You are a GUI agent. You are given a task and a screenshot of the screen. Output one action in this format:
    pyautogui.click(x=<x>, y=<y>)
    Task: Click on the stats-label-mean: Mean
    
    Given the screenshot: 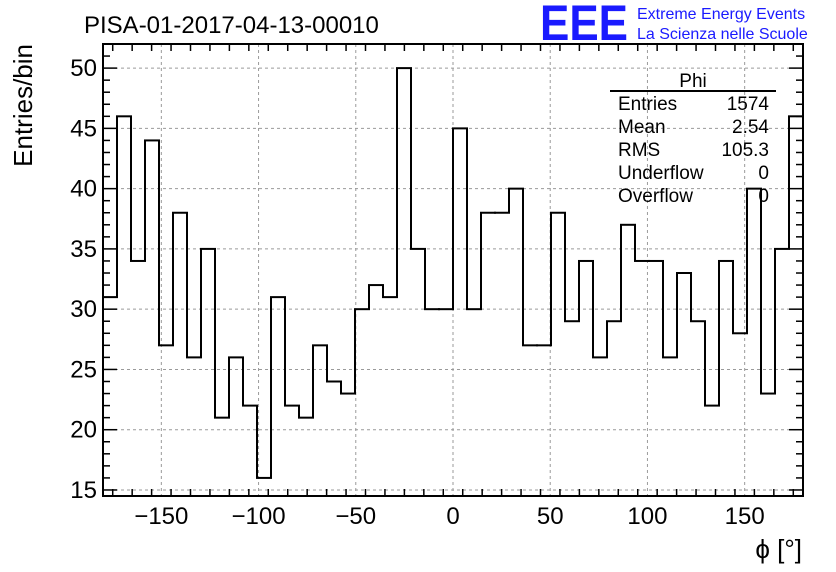 What is the action you would take?
    pyautogui.click(x=642, y=127)
    